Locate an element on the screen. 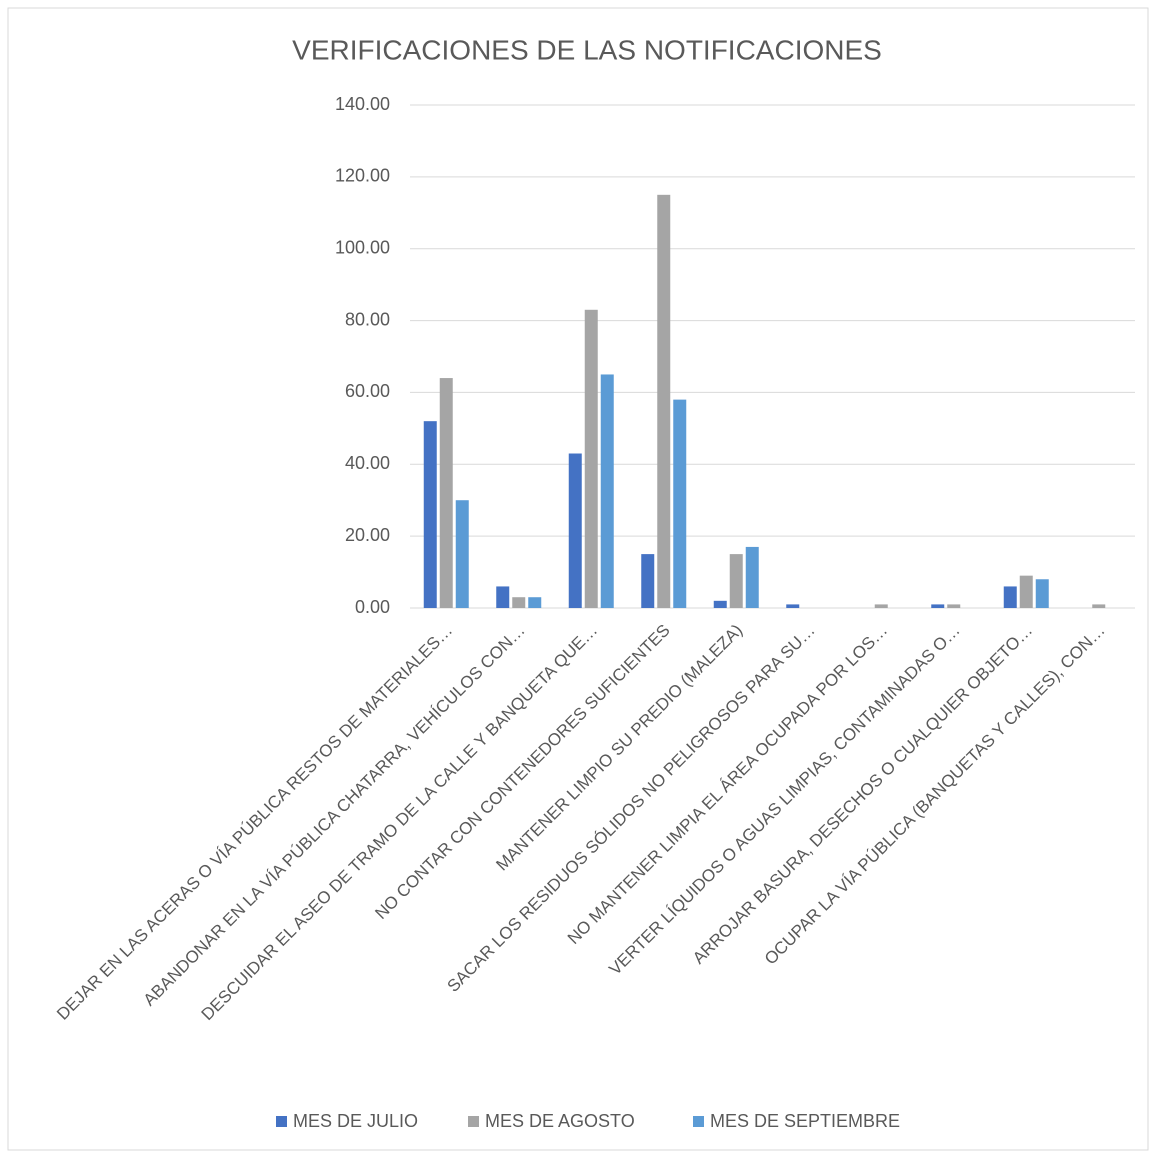 The image size is (1153, 1157). legend-label: MES DE JULIO is located at coordinates (355, 1121).